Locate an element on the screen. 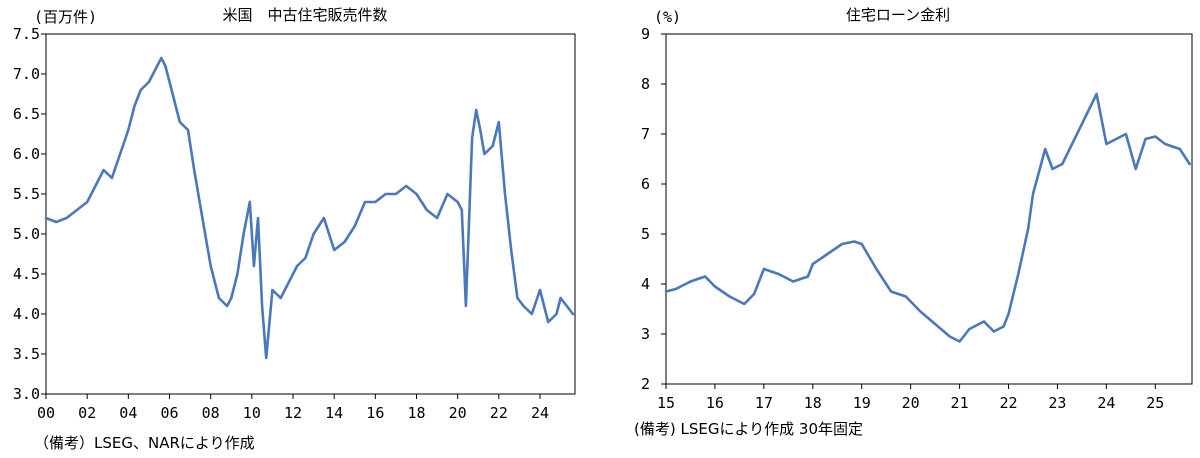  chart-left-unit-label: (百万件) is located at coordinates (65, 17).